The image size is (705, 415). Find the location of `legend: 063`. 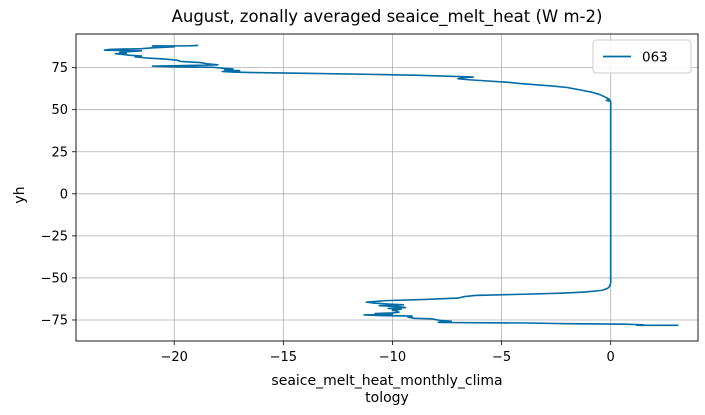

legend: 063 is located at coordinates (642, 56).